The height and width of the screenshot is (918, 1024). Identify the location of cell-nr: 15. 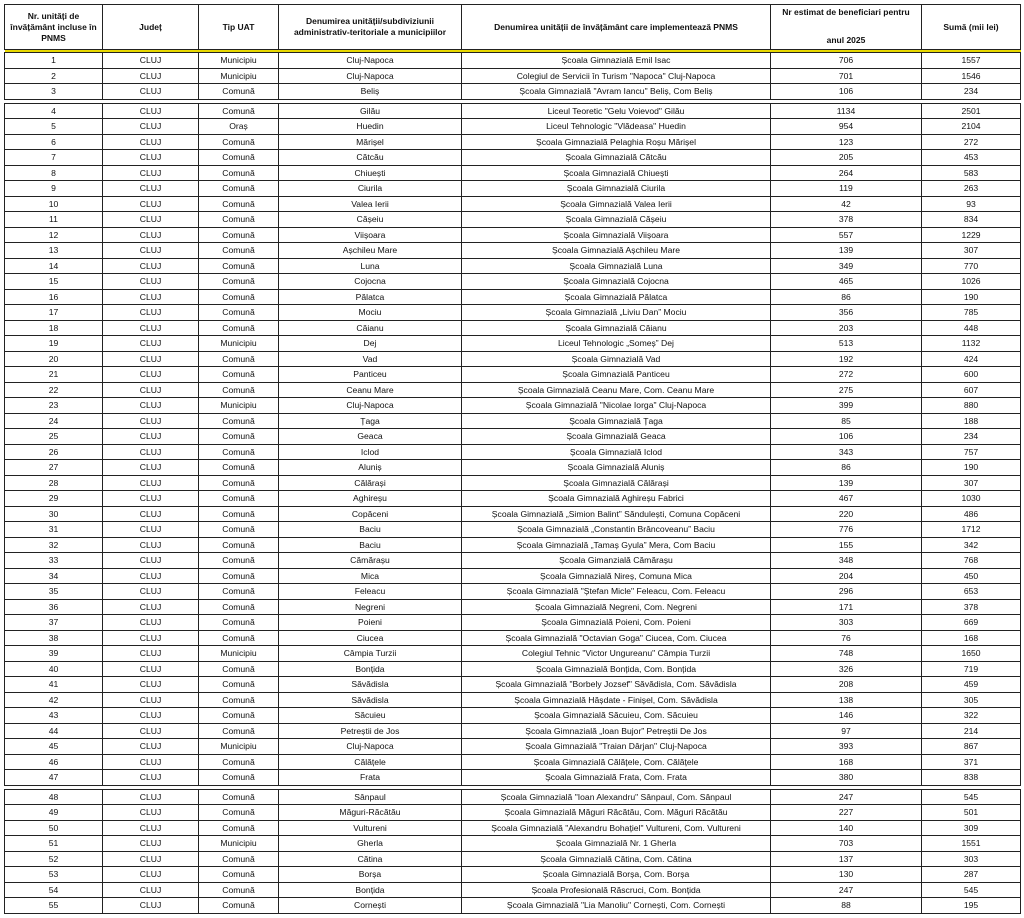
(53, 281).